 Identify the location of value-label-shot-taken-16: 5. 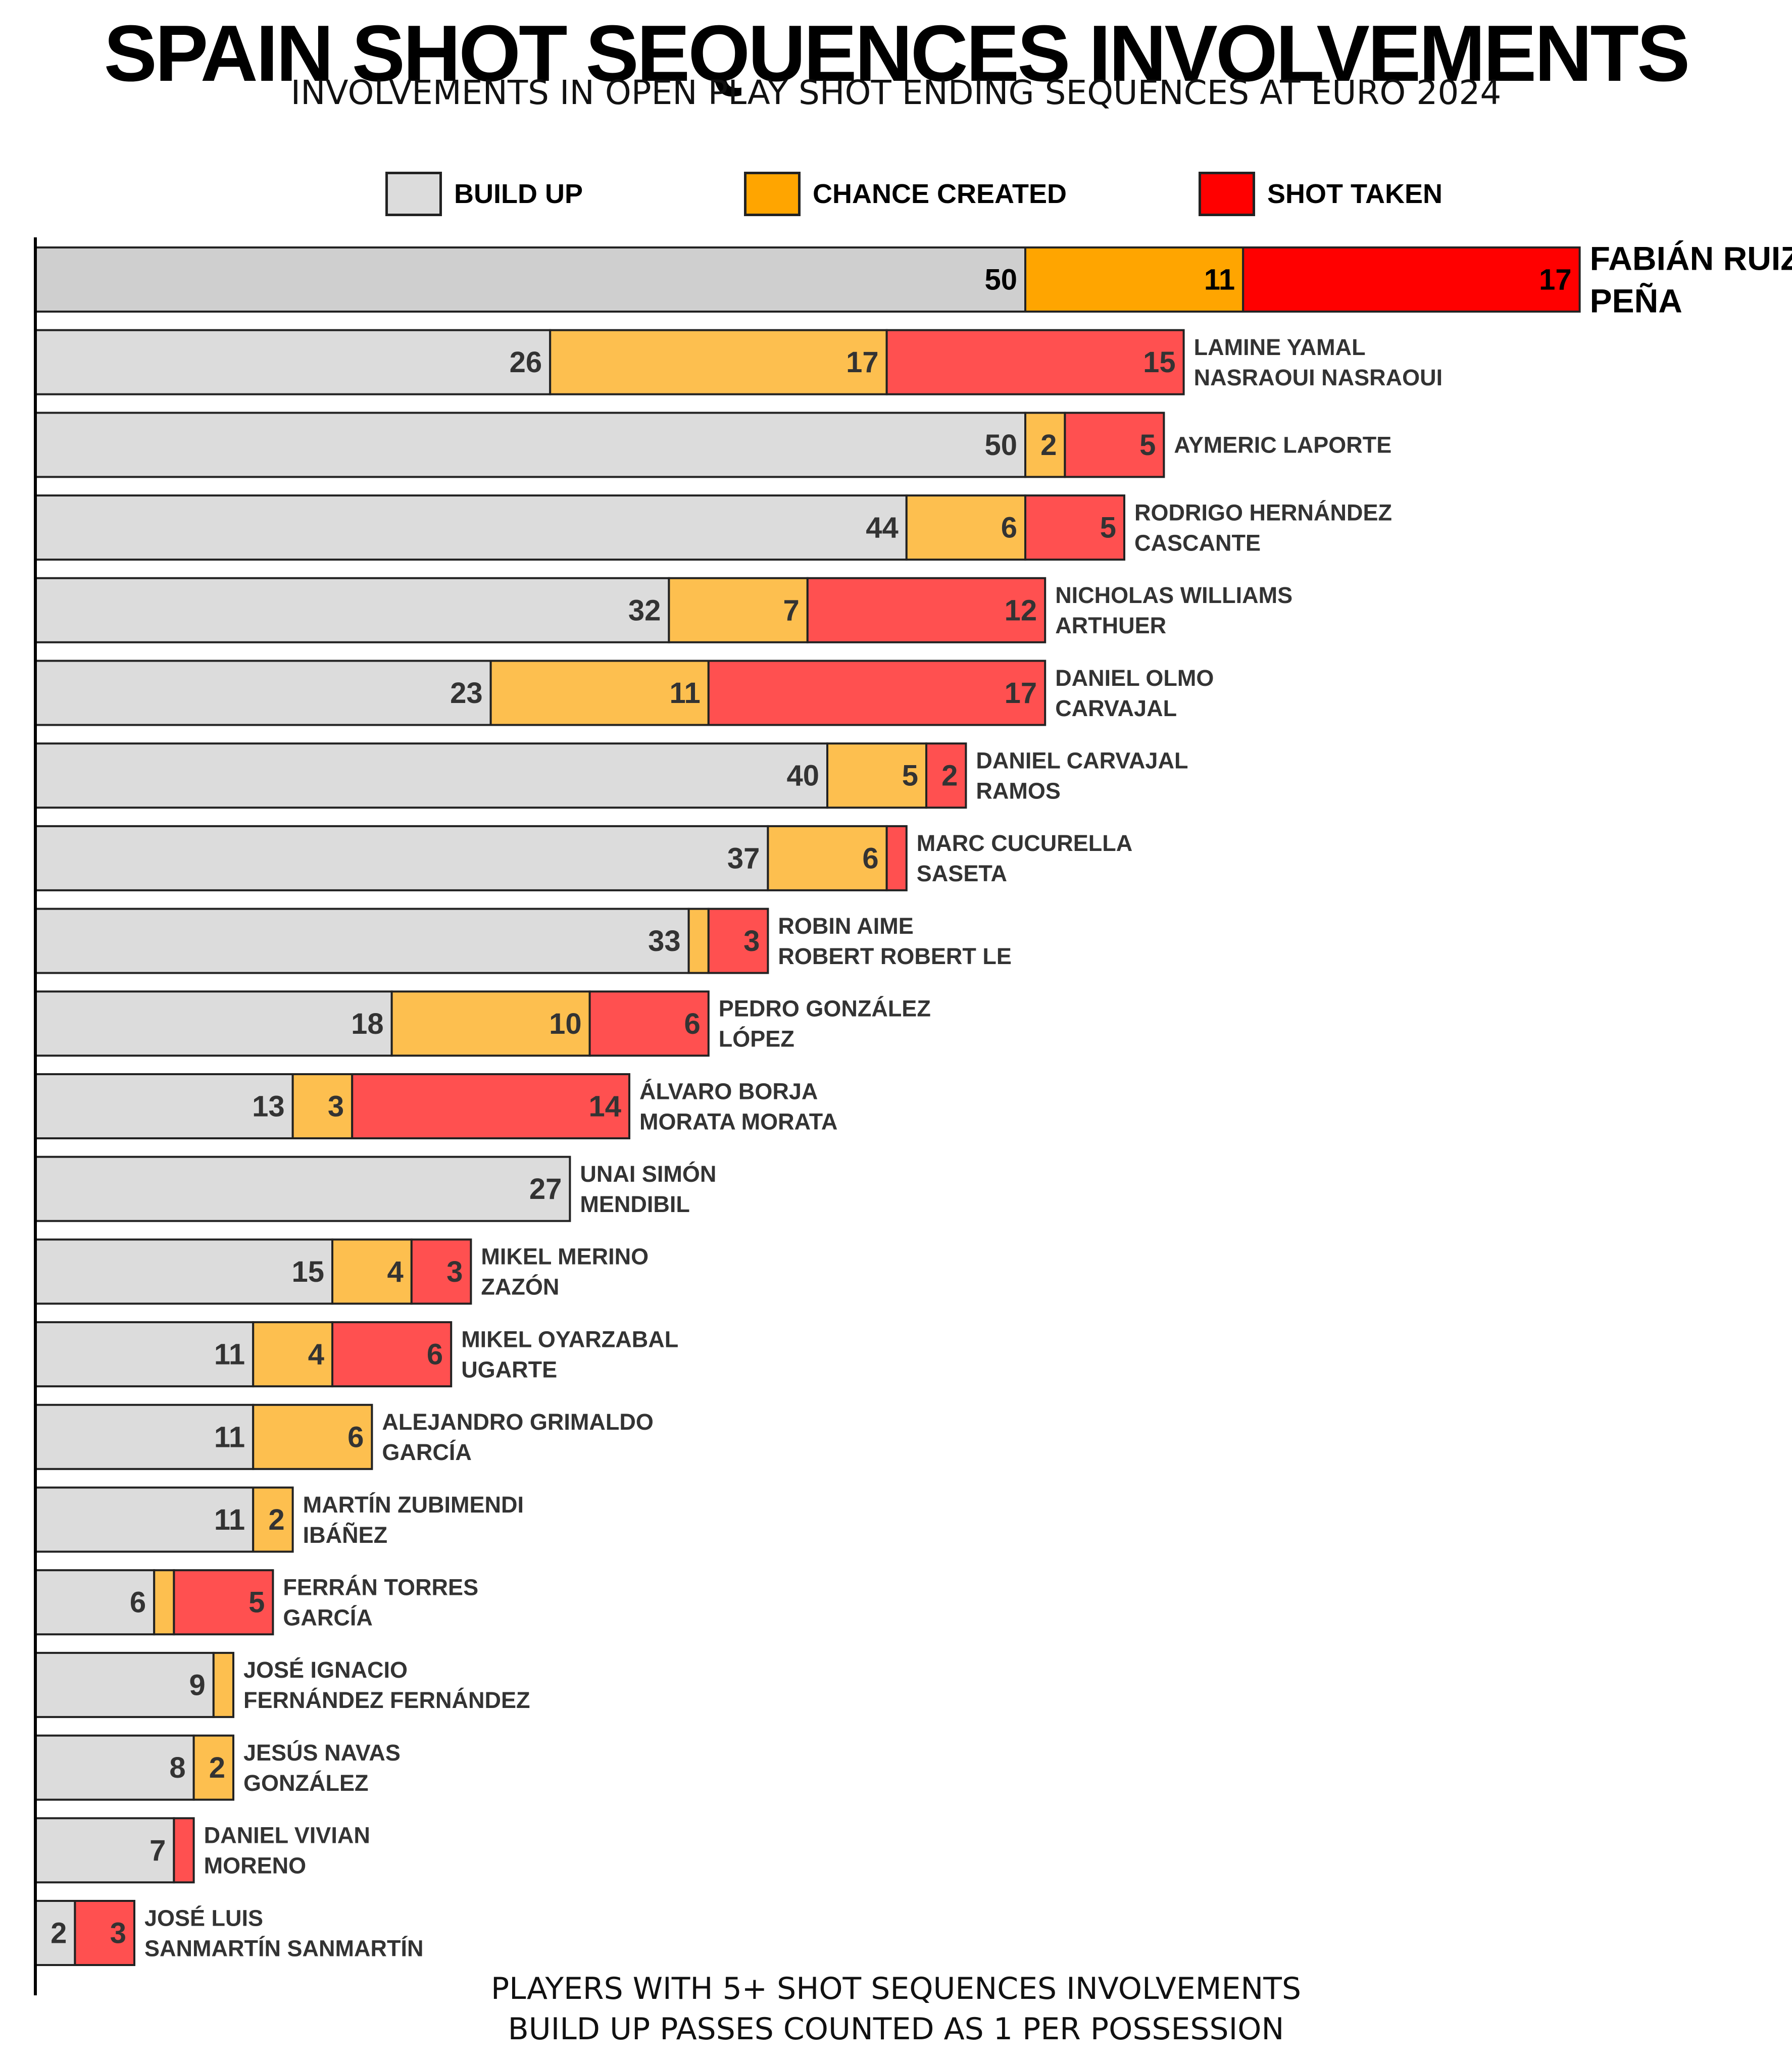
(256, 1602).